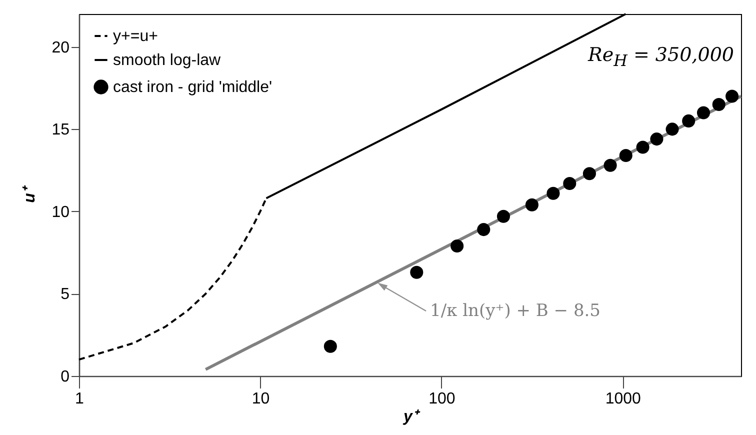 The width and height of the screenshot is (756, 435). Describe the element at coordinates (30, 194) in the screenshot. I see `y-axis-title: u⁺` at that location.